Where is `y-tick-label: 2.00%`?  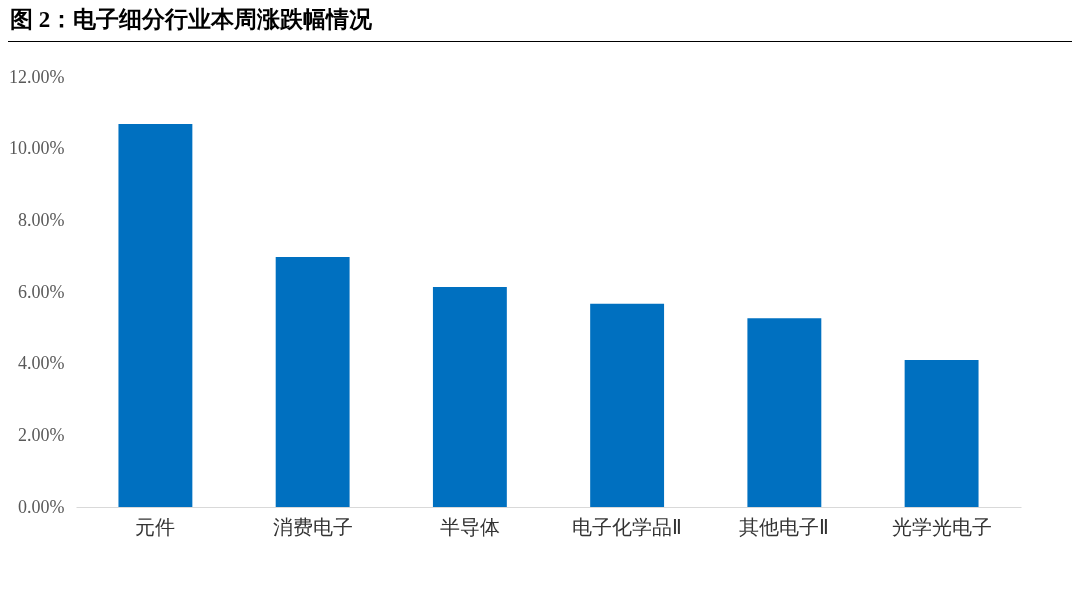 y-tick-label: 2.00% is located at coordinates (41, 434).